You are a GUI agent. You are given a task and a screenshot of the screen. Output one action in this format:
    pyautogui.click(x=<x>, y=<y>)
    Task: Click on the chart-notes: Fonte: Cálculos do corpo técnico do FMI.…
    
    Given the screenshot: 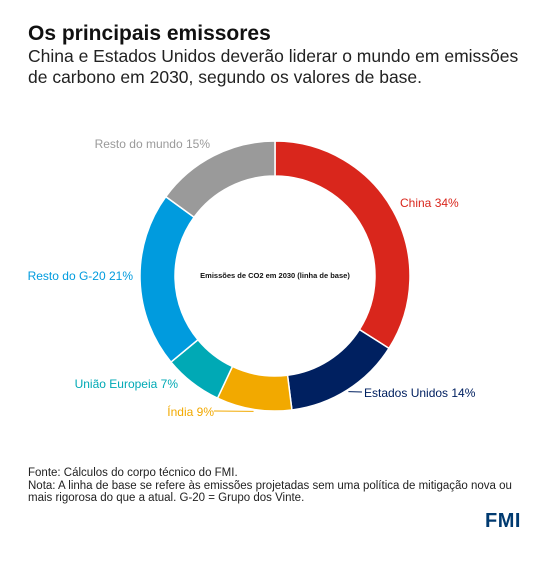 What is the action you would take?
    pyautogui.click(x=278, y=486)
    